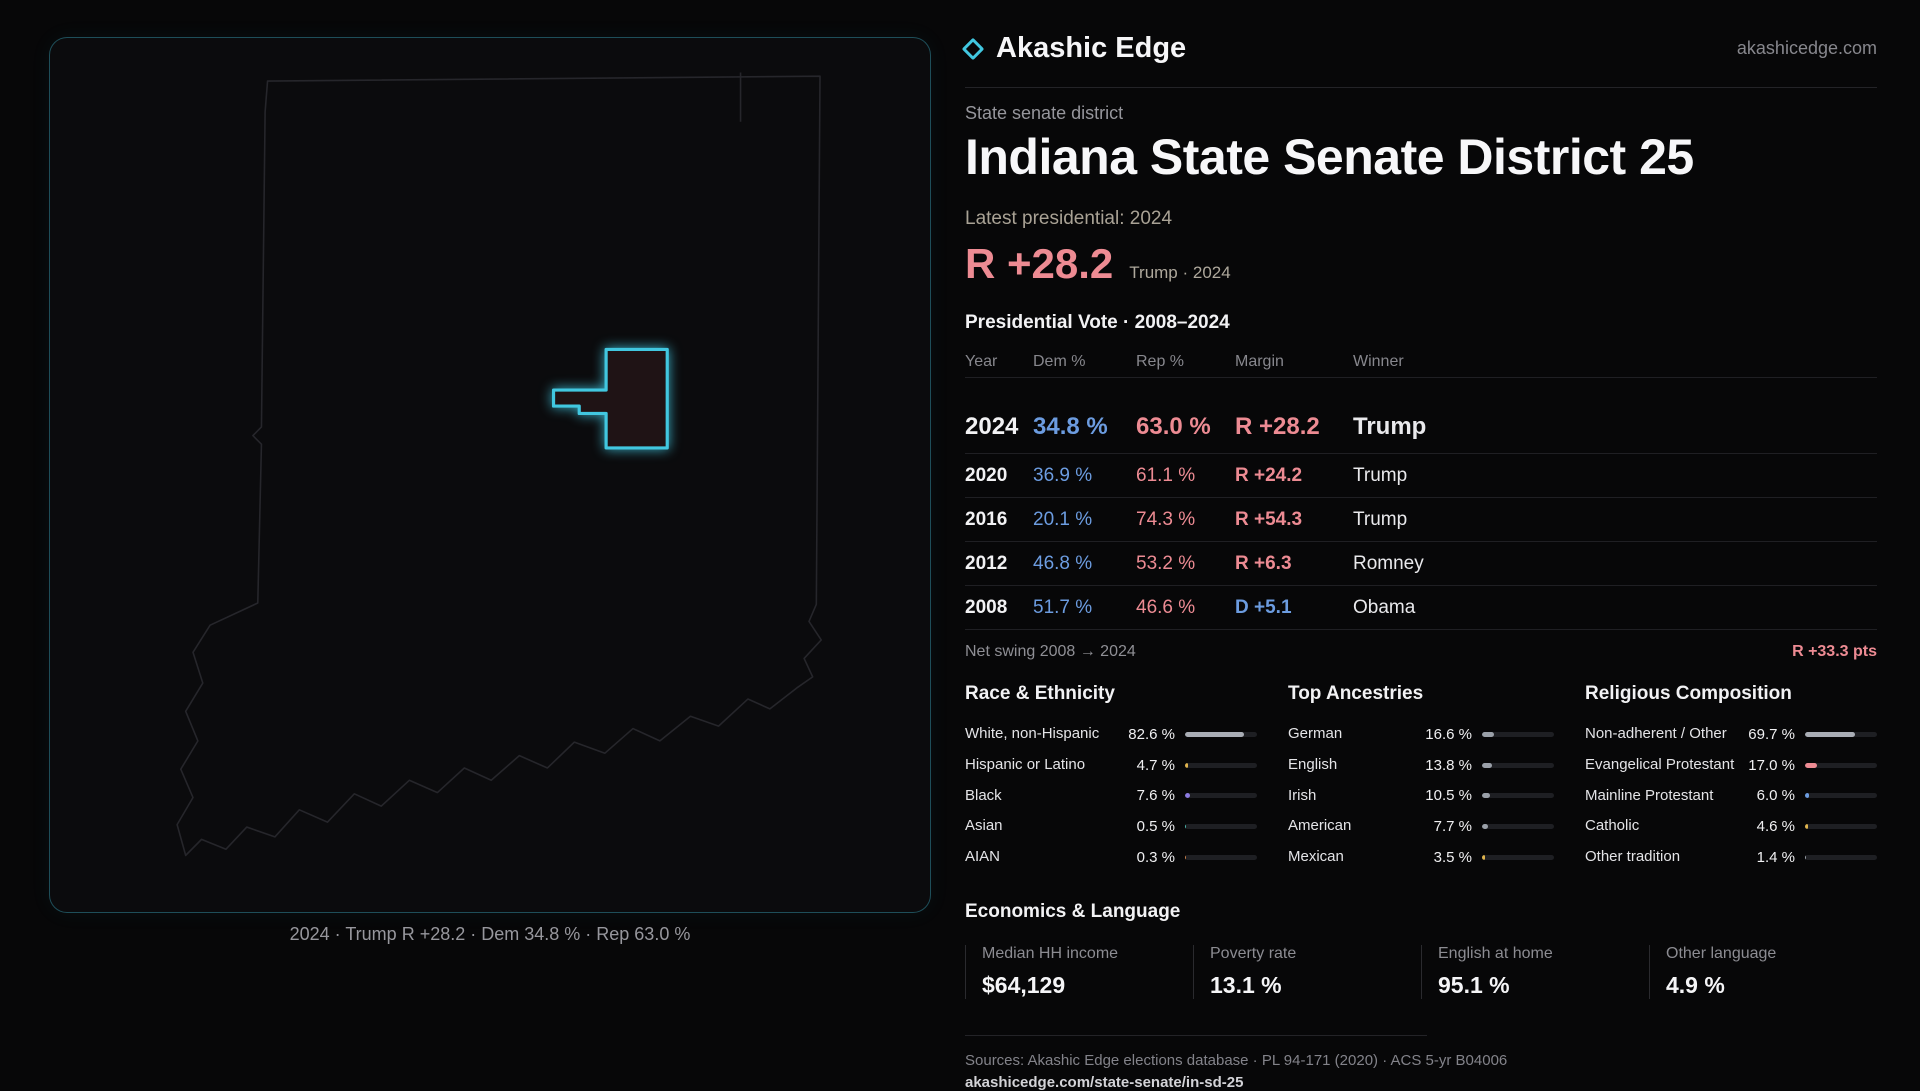 The height and width of the screenshot is (1091, 1920). What do you see at coordinates (1156, 765) in the screenshot?
I see `demo-value: 4.7 %` at bounding box center [1156, 765].